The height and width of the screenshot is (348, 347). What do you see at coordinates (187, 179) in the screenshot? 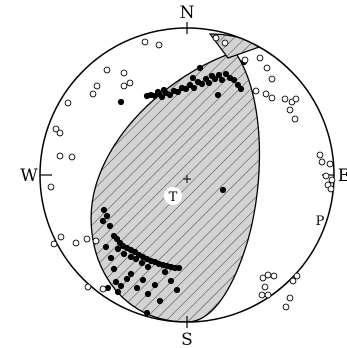
I see `center-plus-icon` at bounding box center [187, 179].